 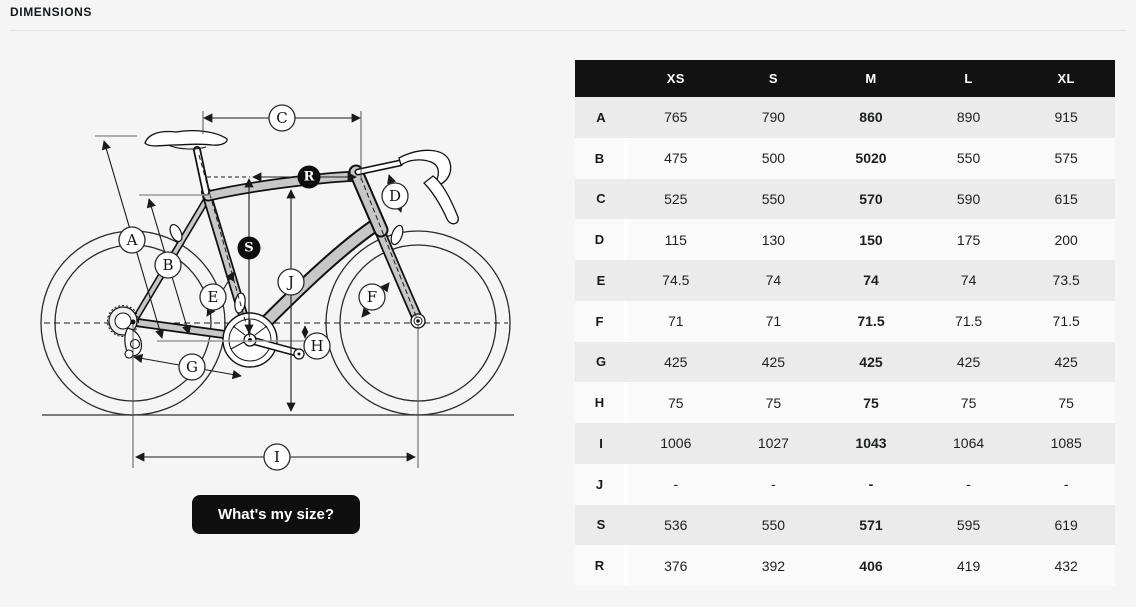 What do you see at coordinates (1066, 117) in the screenshot?
I see `cell: 915` at bounding box center [1066, 117].